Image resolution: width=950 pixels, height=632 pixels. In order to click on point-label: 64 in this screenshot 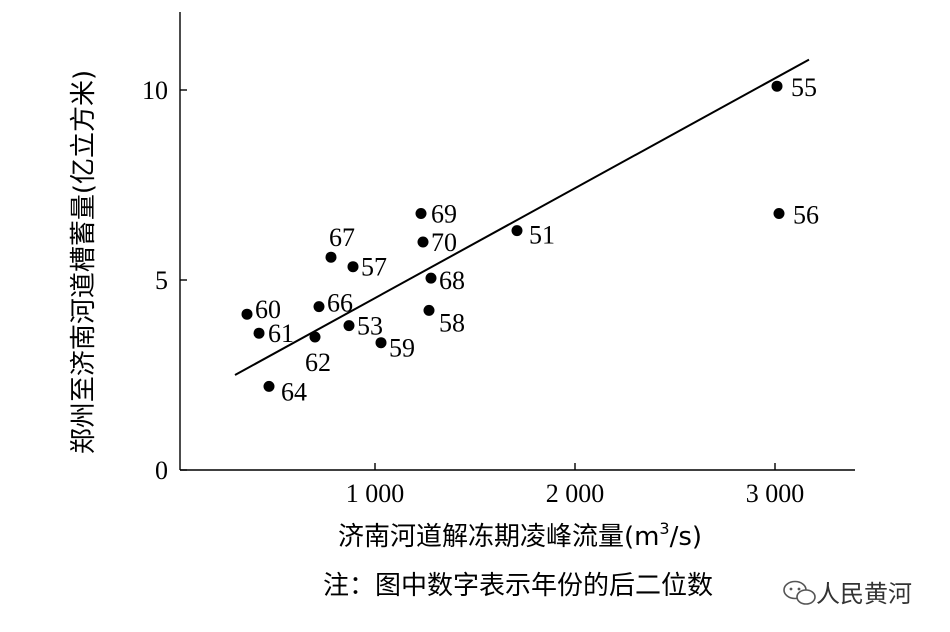, I will do `click(294, 391)`.